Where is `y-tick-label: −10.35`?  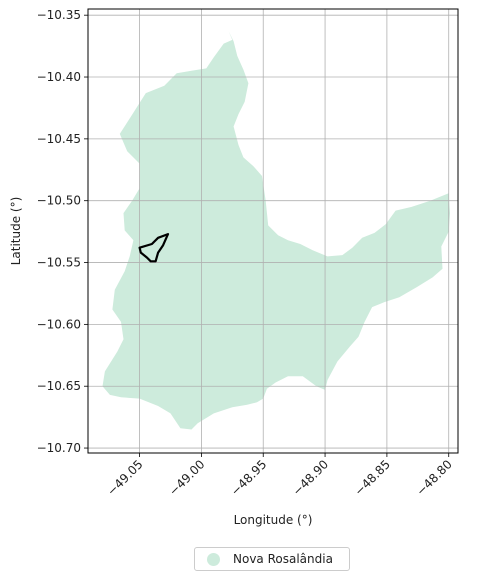 y-tick-label: −10.35 is located at coordinates (59, 15).